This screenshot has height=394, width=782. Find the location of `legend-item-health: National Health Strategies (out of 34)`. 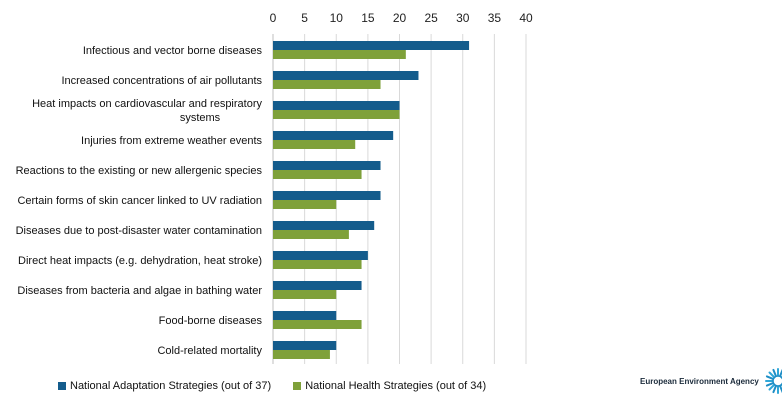

legend-item-health: National Health Strategies (out of 34) is located at coordinates (389, 386).